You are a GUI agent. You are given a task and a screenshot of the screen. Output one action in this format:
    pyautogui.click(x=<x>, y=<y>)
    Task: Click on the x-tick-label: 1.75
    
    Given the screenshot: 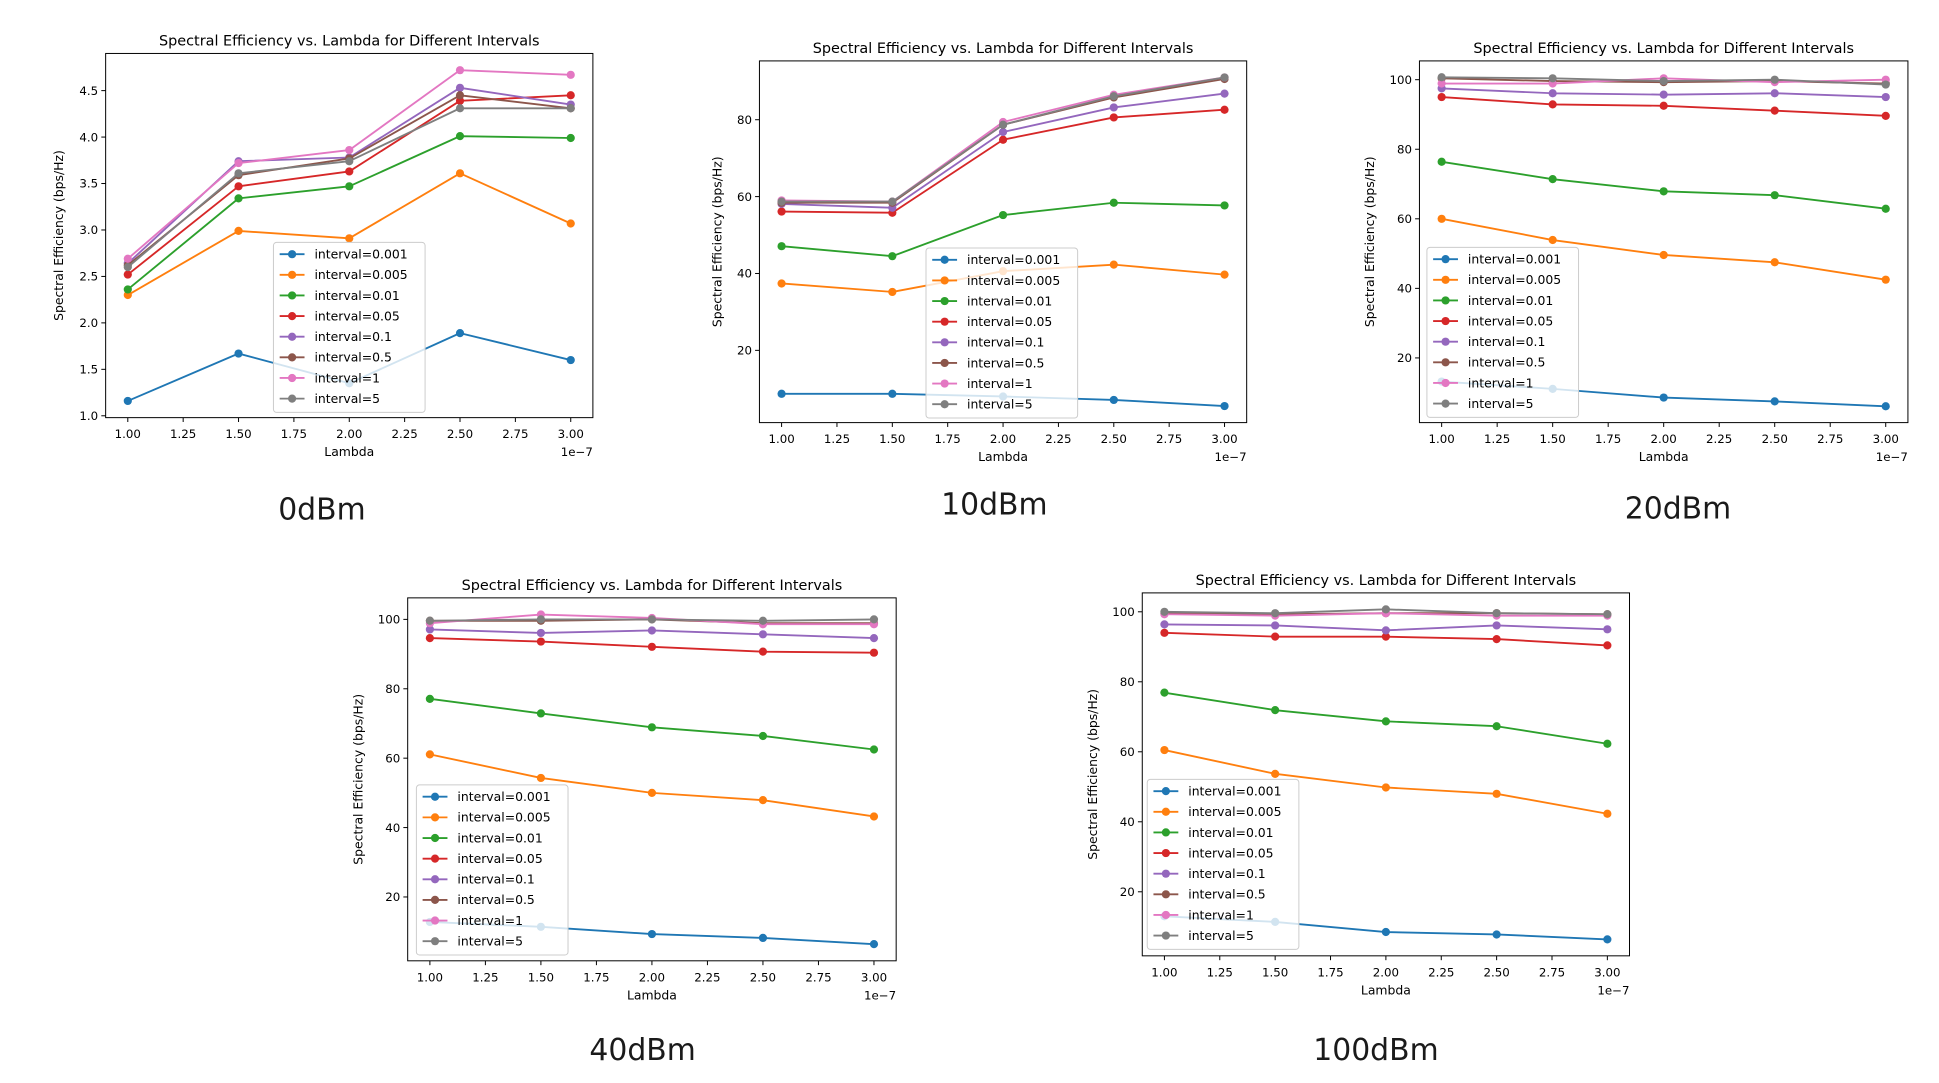 What is the action you would take?
    pyautogui.click(x=596, y=977)
    